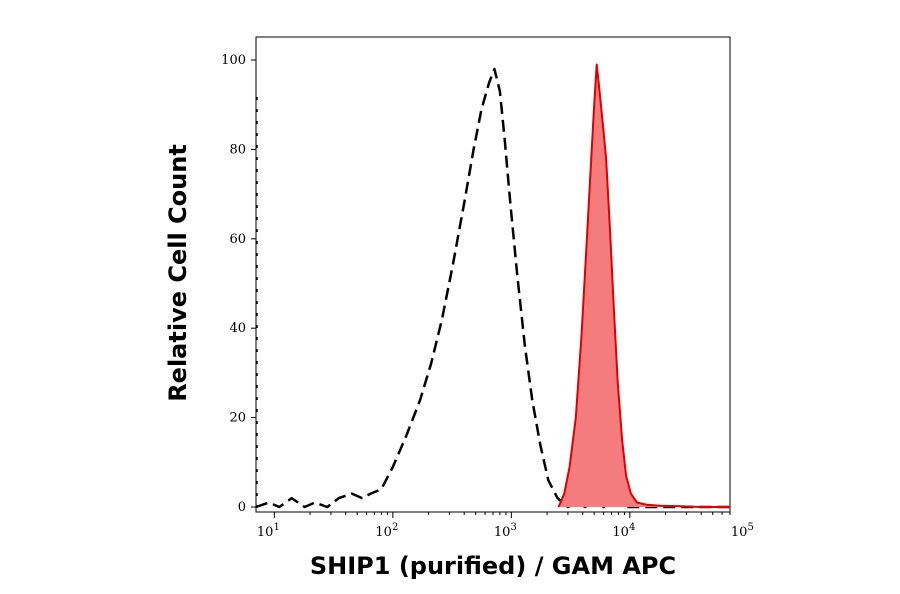 The width and height of the screenshot is (900, 594). I want to click on y-tick-label: 40, so click(237, 328).